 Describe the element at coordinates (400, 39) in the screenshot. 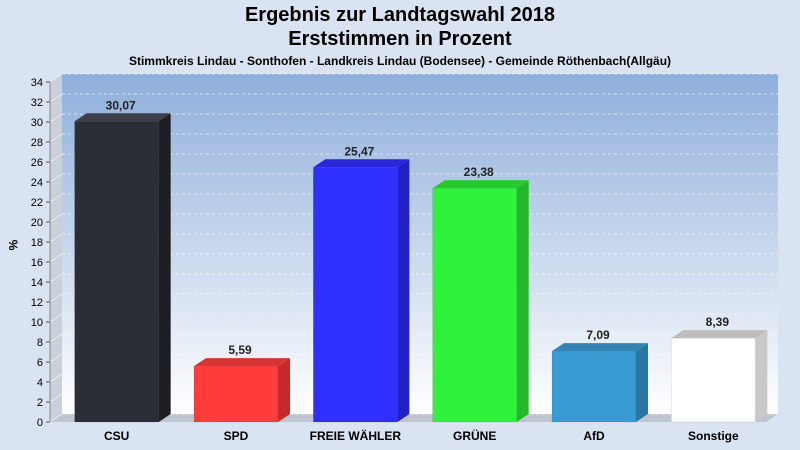

I see `chart-subtitle: Erststimmen in Prozent` at that location.